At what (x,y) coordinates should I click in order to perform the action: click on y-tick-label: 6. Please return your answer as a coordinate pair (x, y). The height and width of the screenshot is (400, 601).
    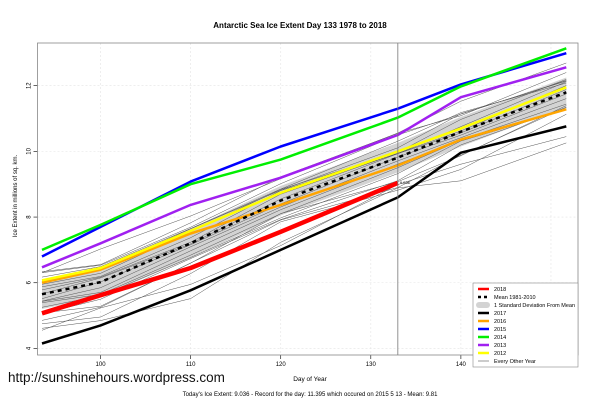
    Looking at the image, I should click on (30, 282).